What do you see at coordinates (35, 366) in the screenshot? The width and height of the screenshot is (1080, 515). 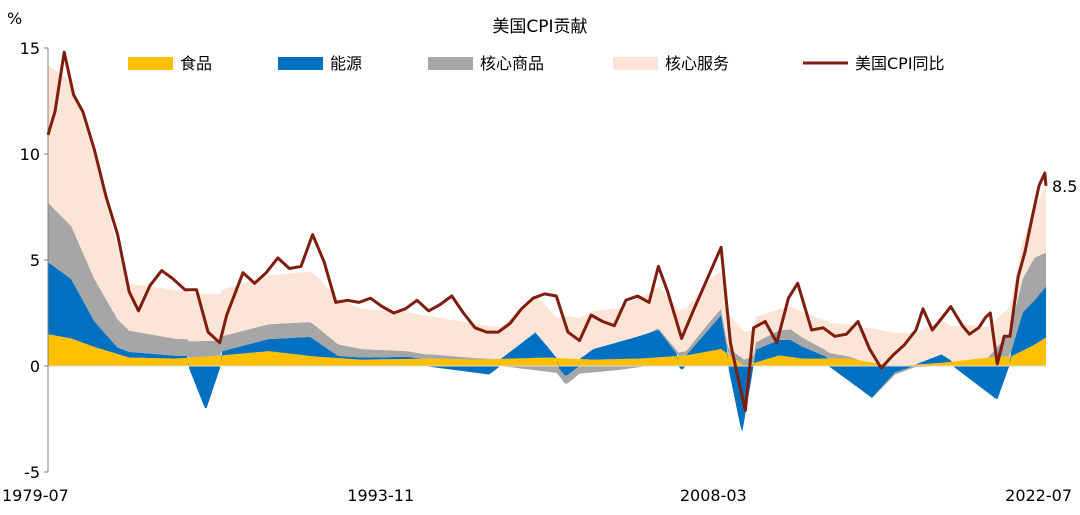 I see `y-tick-label: 0` at bounding box center [35, 366].